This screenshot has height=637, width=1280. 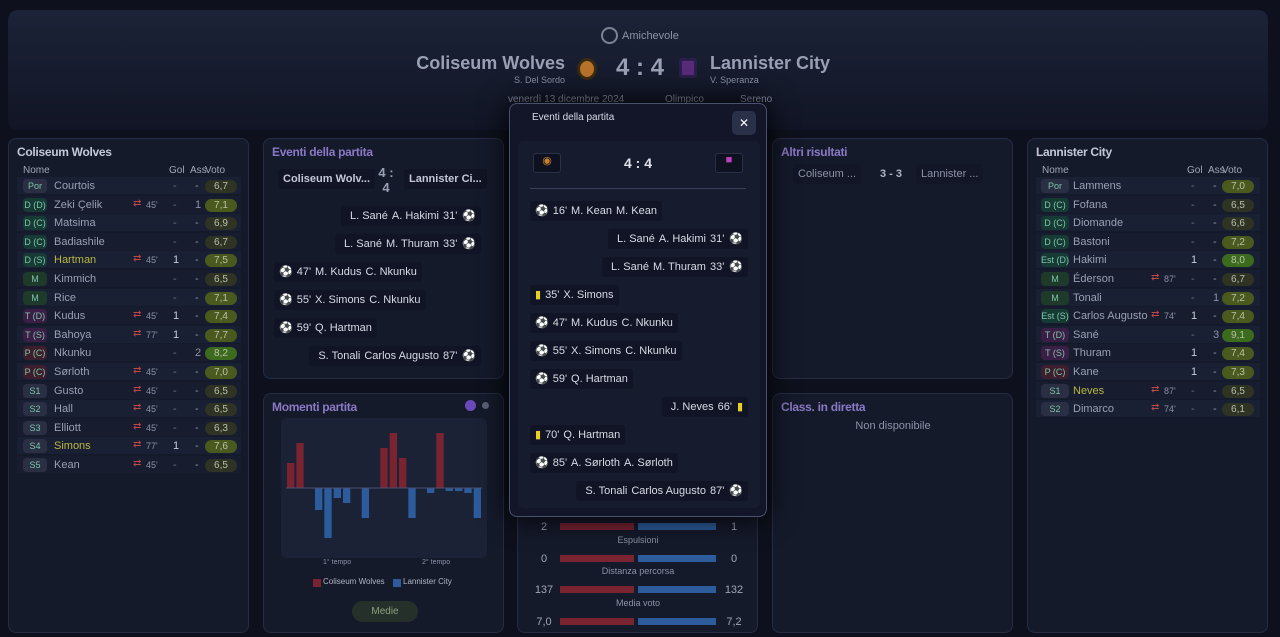 I want to click on position: S1, so click(x=35, y=390).